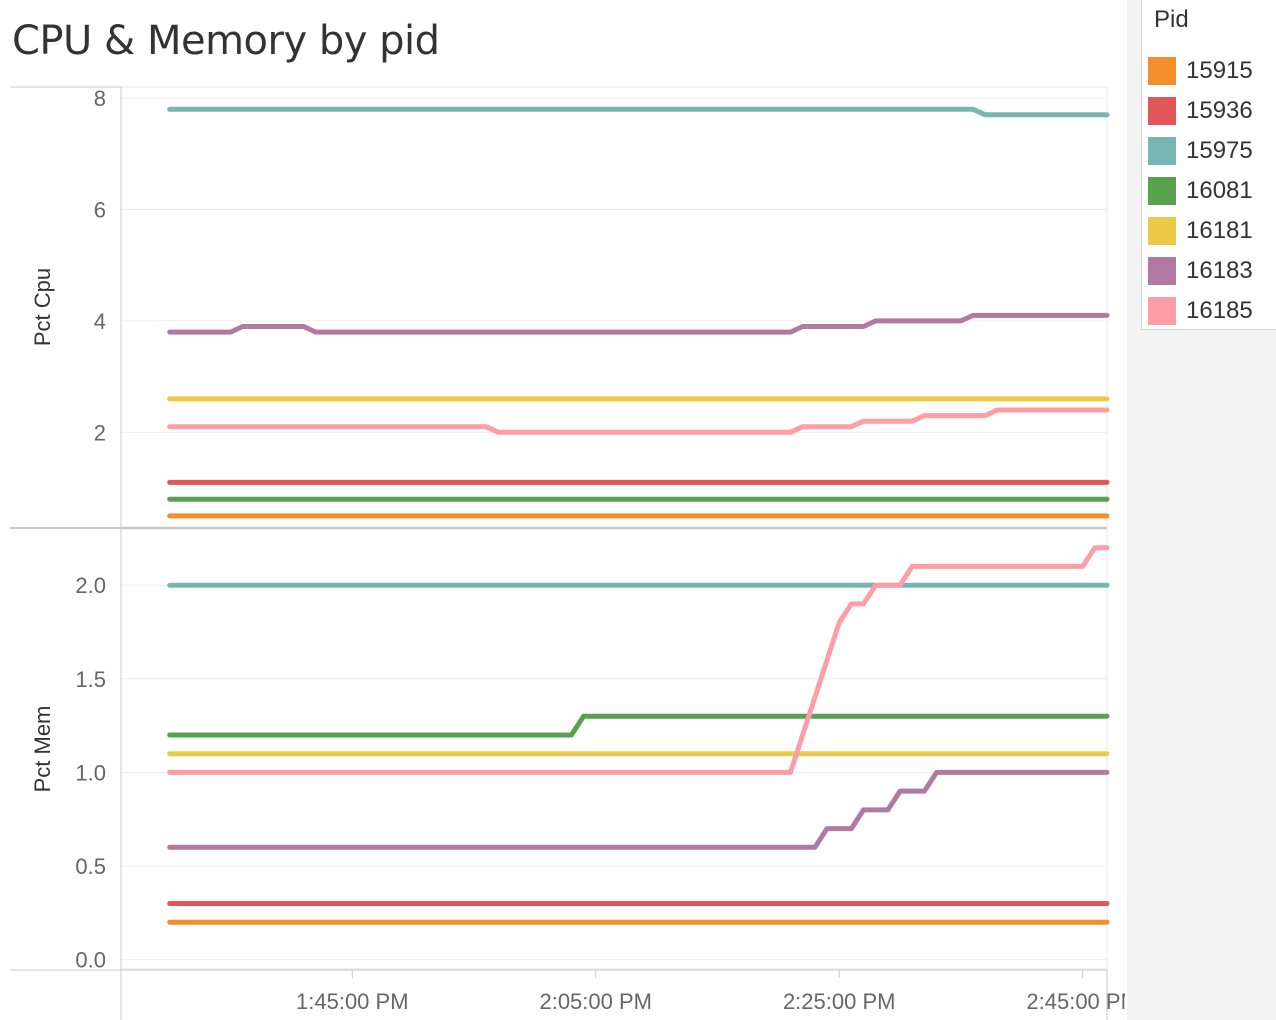 This screenshot has height=1020, width=1276. What do you see at coordinates (100, 98) in the screenshot?
I see `y-tick-label: 8` at bounding box center [100, 98].